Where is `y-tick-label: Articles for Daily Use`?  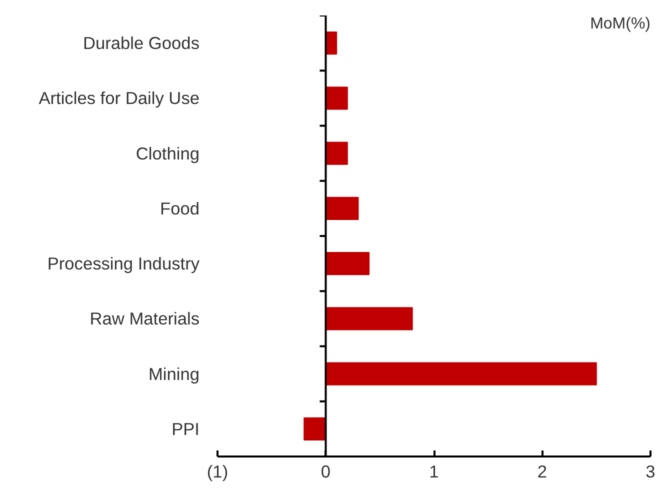
y-tick-label: Articles for Daily Use is located at coordinates (119, 98).